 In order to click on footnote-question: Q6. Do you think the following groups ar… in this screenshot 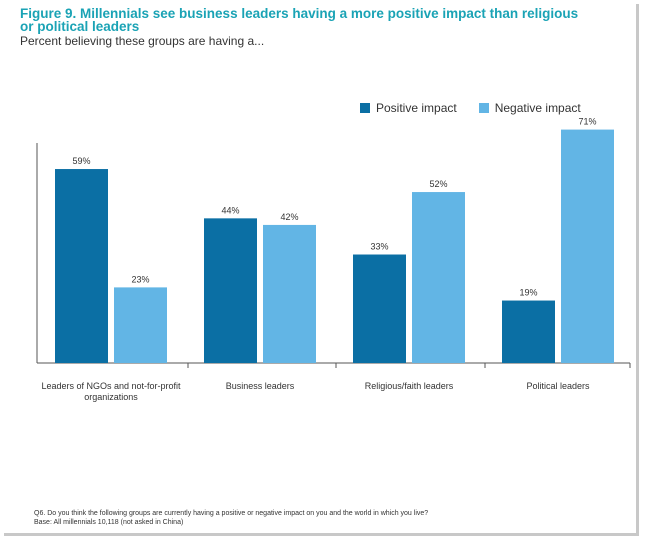, I will do `click(231, 513)`.